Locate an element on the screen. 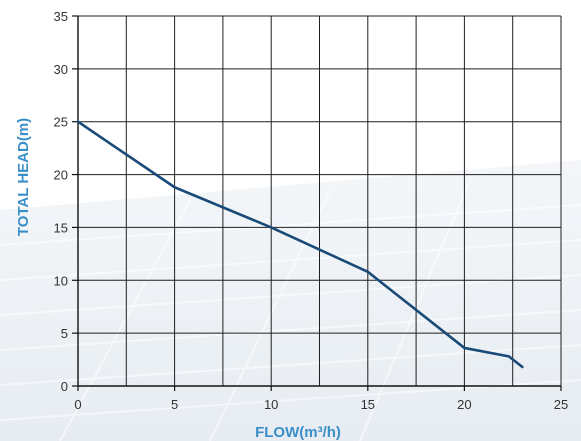  y-tick-label: 30 is located at coordinates (61, 69).